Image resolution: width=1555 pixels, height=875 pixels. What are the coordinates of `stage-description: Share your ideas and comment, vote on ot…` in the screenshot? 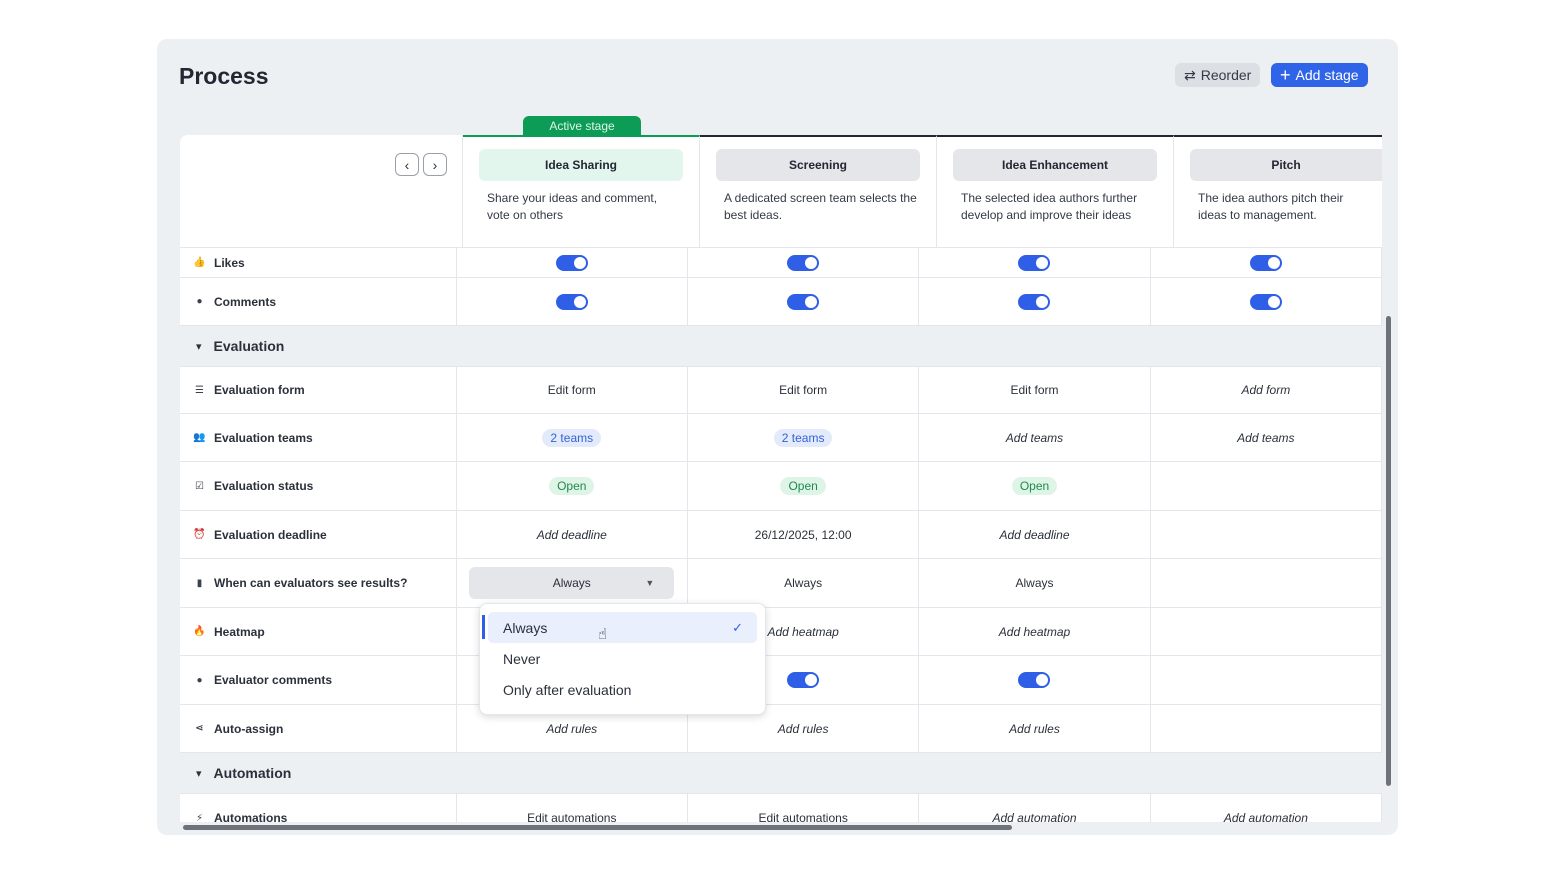 It's located at (572, 206).